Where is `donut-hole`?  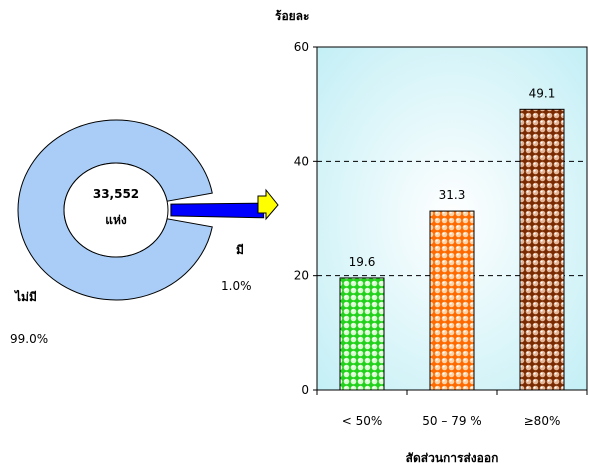 donut-hole is located at coordinates (116, 210).